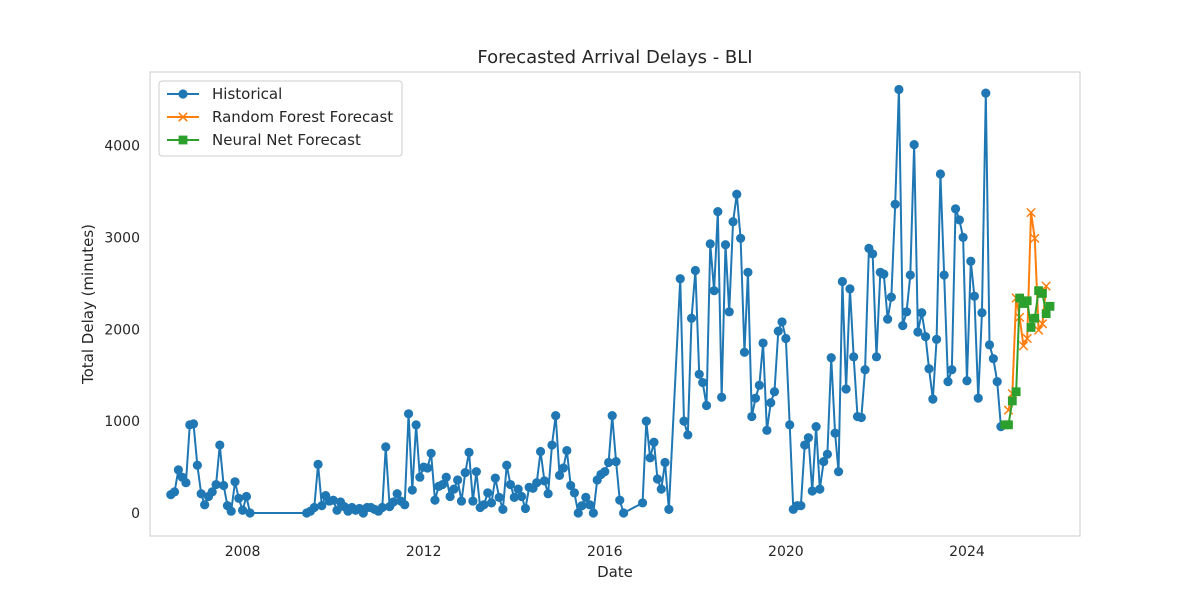 Image resolution: width=1200 pixels, height=600 pixels. Describe the element at coordinates (247, 94) in the screenshot. I see `legend-label: Historical` at that location.